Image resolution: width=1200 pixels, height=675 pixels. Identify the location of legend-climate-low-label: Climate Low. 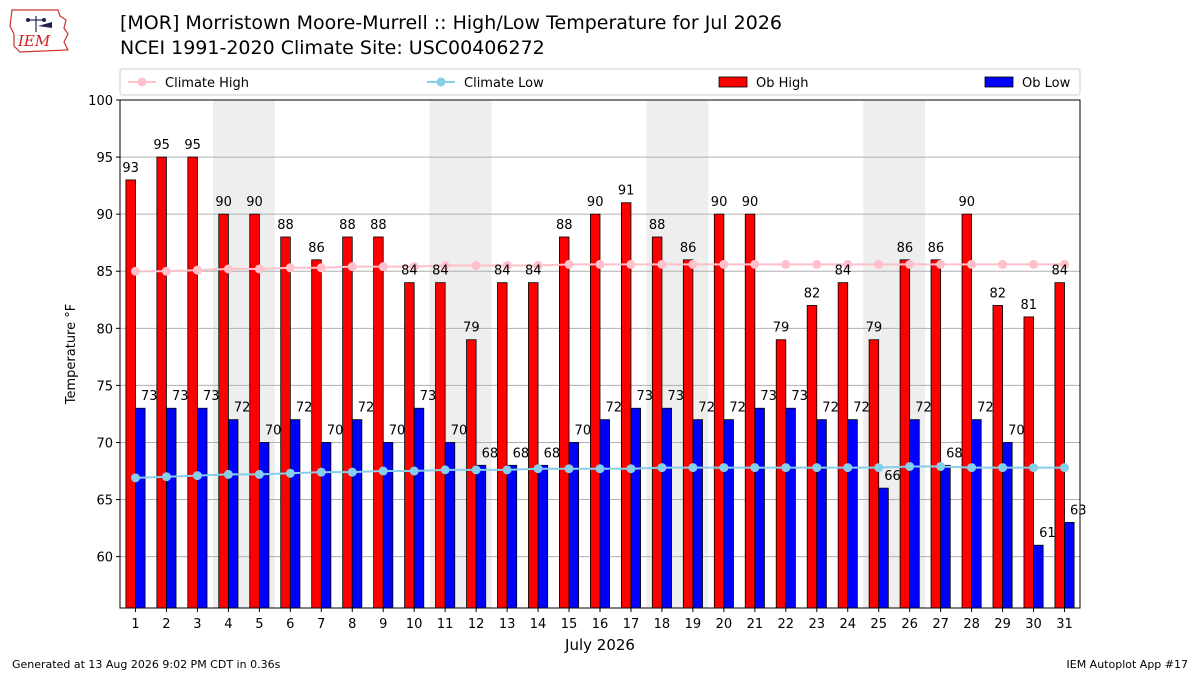
(504, 83).